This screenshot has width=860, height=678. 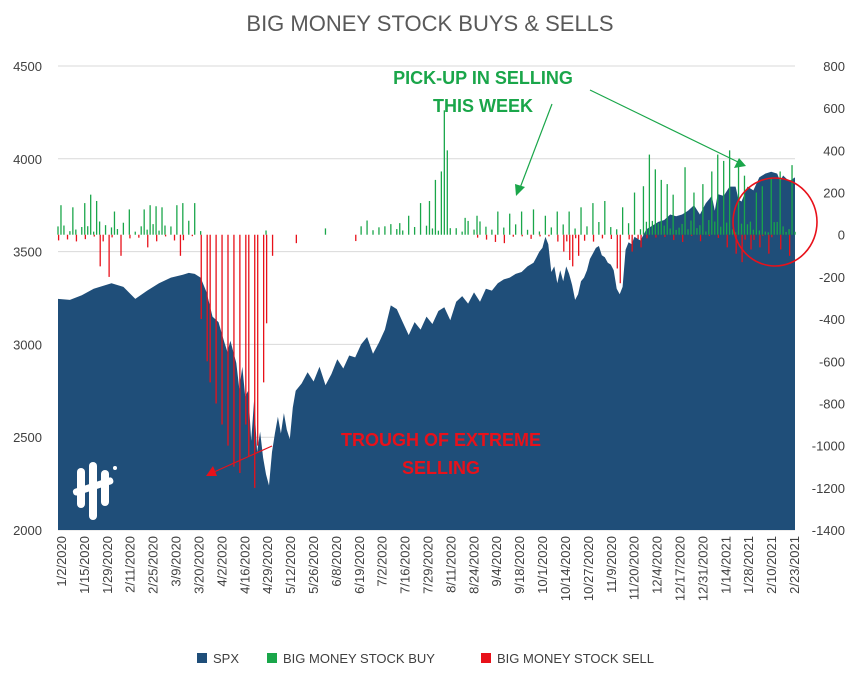 I want to click on right-tick-label: -1400, so click(x=828, y=530).